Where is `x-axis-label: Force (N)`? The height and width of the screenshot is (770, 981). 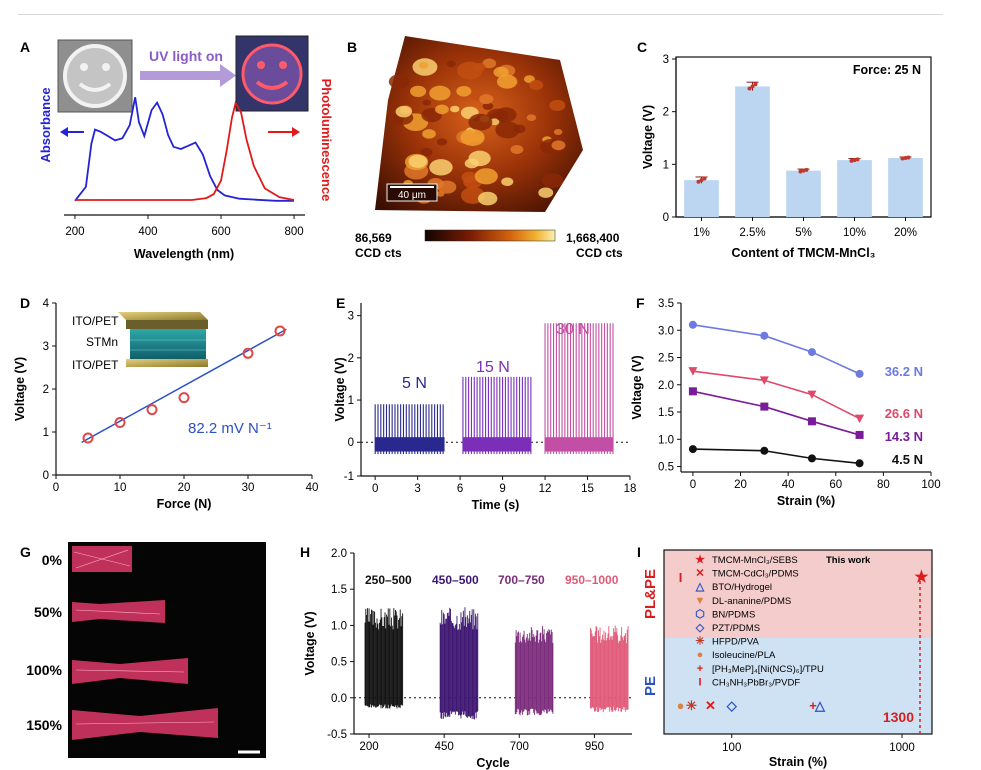
x-axis-label: Force (N) is located at coordinates (184, 504).